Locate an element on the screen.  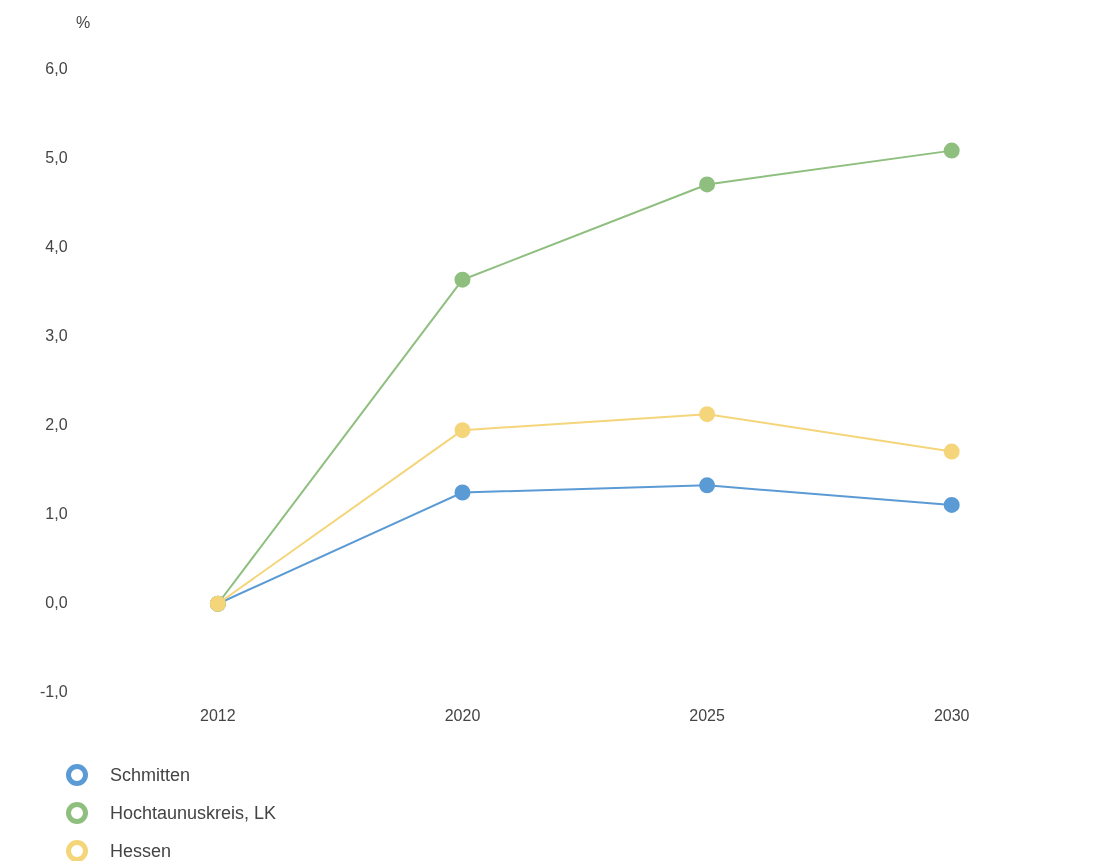
legend-label: Schmitten is located at coordinates (150, 775).